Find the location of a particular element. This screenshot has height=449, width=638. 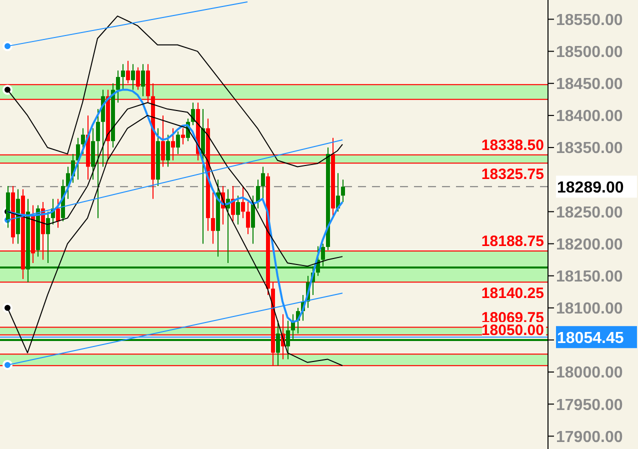

y-tick-label: 18250.00 is located at coordinates (589, 213).